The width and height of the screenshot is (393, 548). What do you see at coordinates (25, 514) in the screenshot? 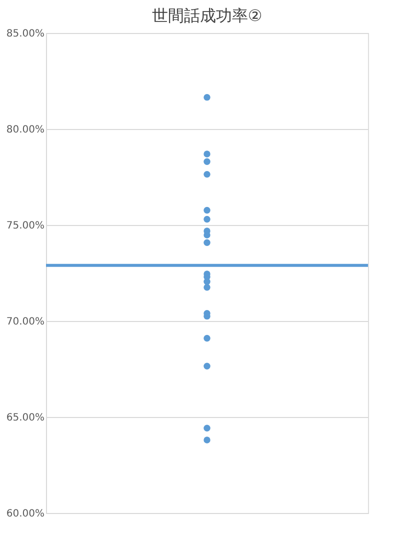
I see `y-tick-label: 60.00%` at bounding box center [25, 514].